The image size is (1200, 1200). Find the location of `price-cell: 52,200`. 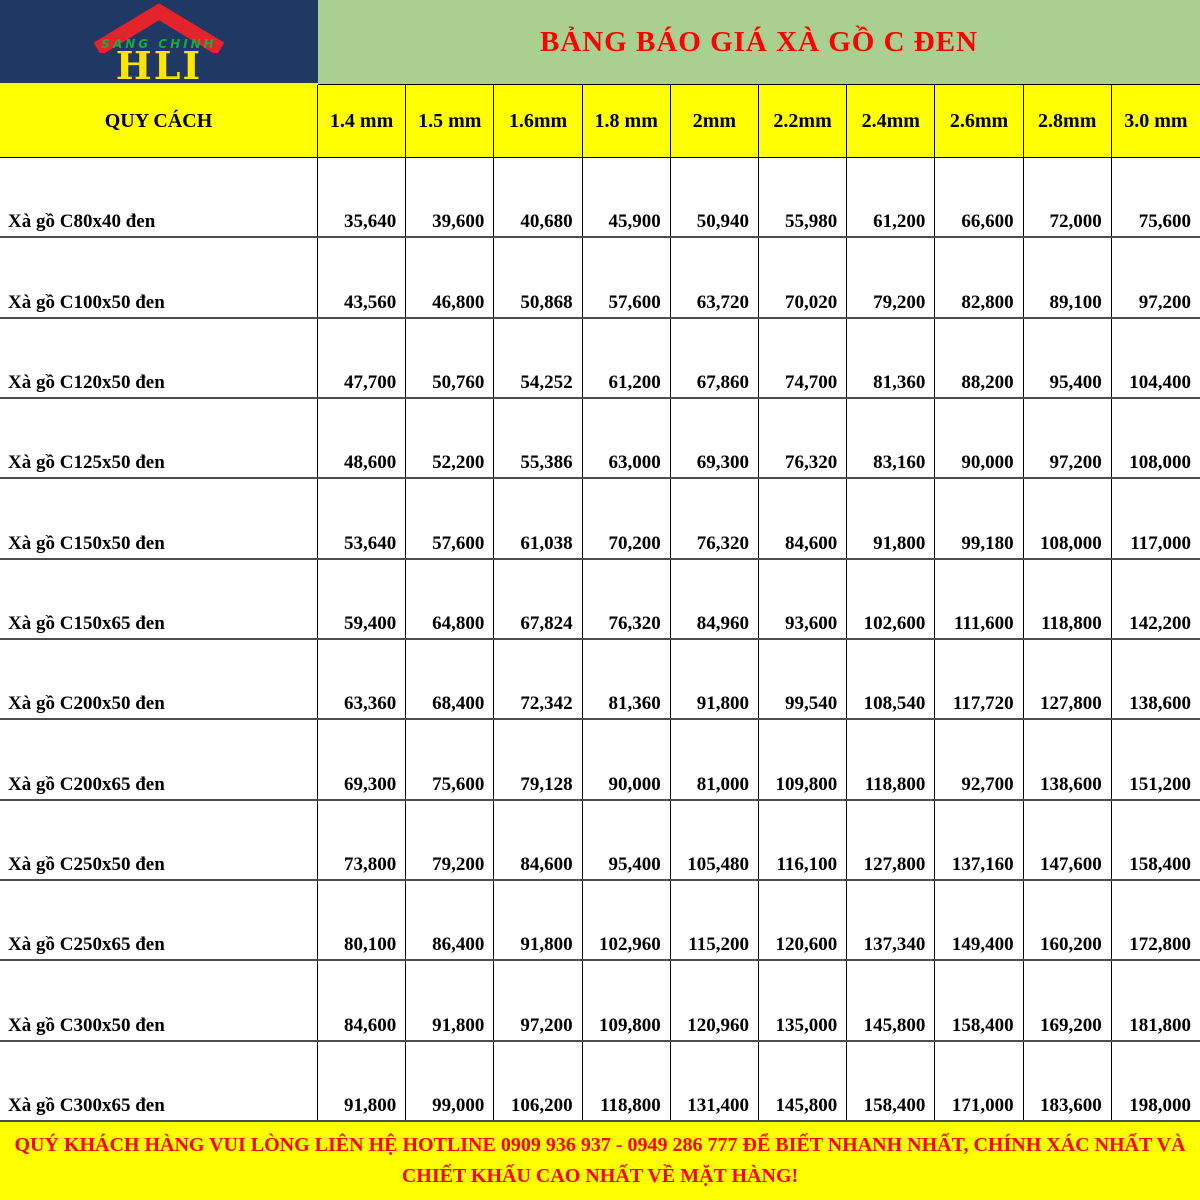

price-cell: 52,200 is located at coordinates (450, 438).